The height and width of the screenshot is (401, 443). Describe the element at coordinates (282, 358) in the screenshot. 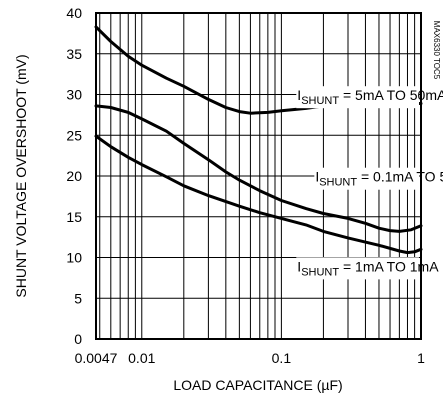

I see `x-tick-label: 0.1` at that location.